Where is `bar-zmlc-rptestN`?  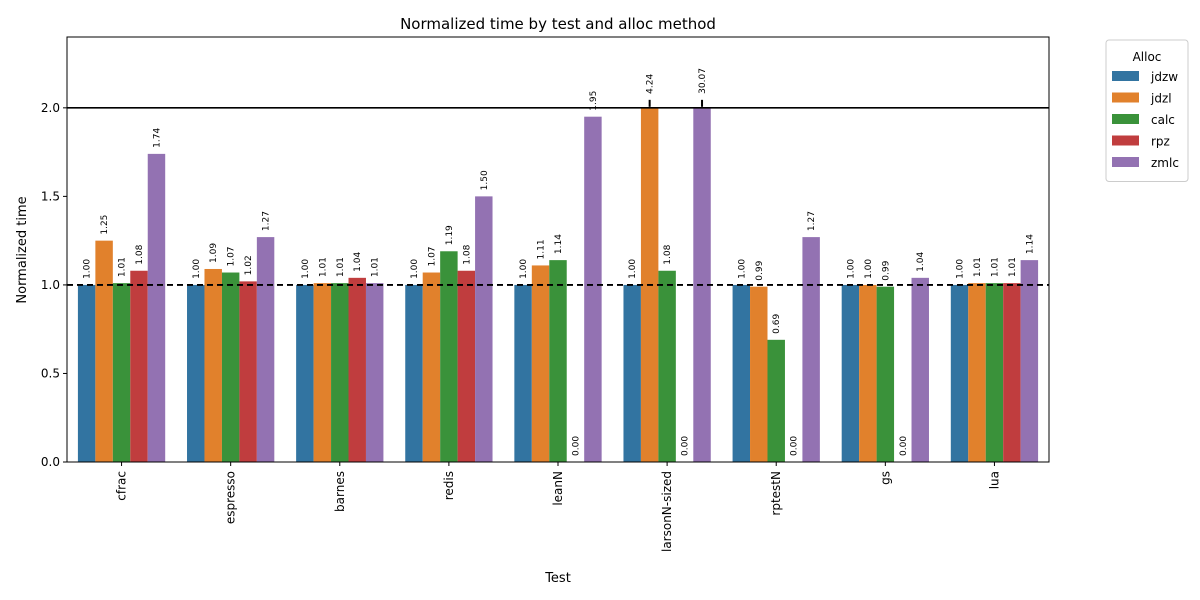
bar-zmlc-rptestN is located at coordinates (811, 349).